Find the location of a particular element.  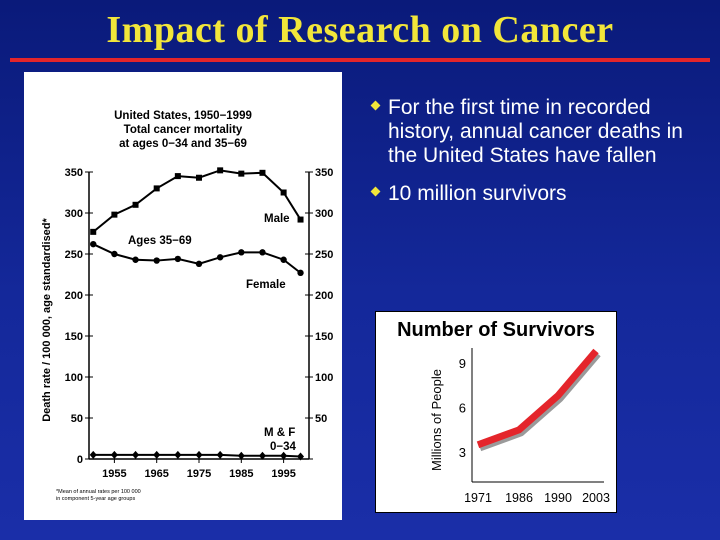

chart1-ytick-label-right: 300 is located at coordinates (324, 214).